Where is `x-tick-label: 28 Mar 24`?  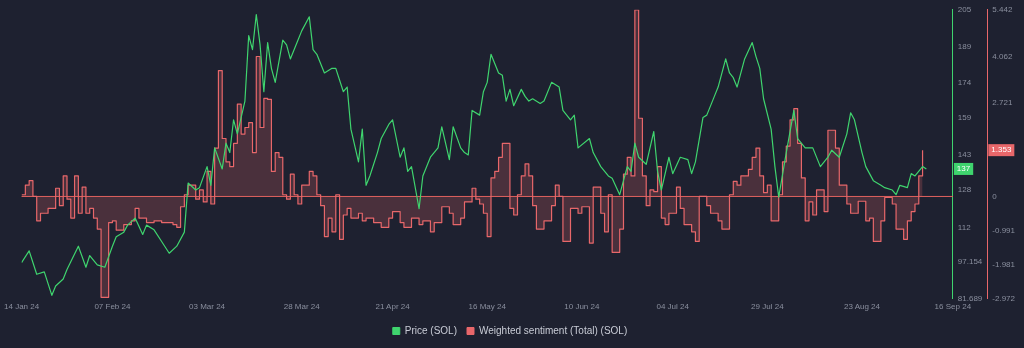
x-tick-label: 28 Mar 24 is located at coordinates (302, 307).